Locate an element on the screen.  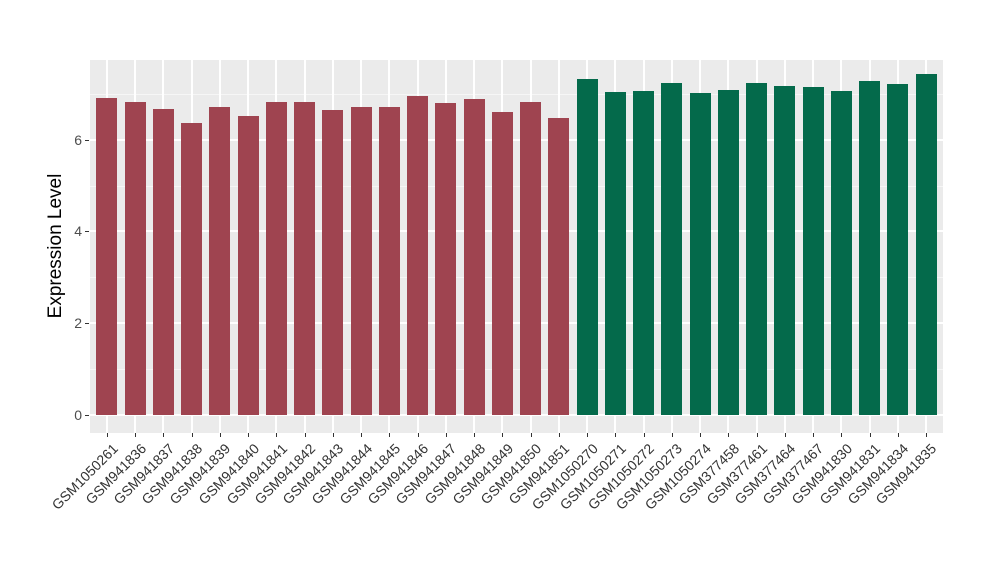
y-tick-label: 0 is located at coordinates (78, 415).